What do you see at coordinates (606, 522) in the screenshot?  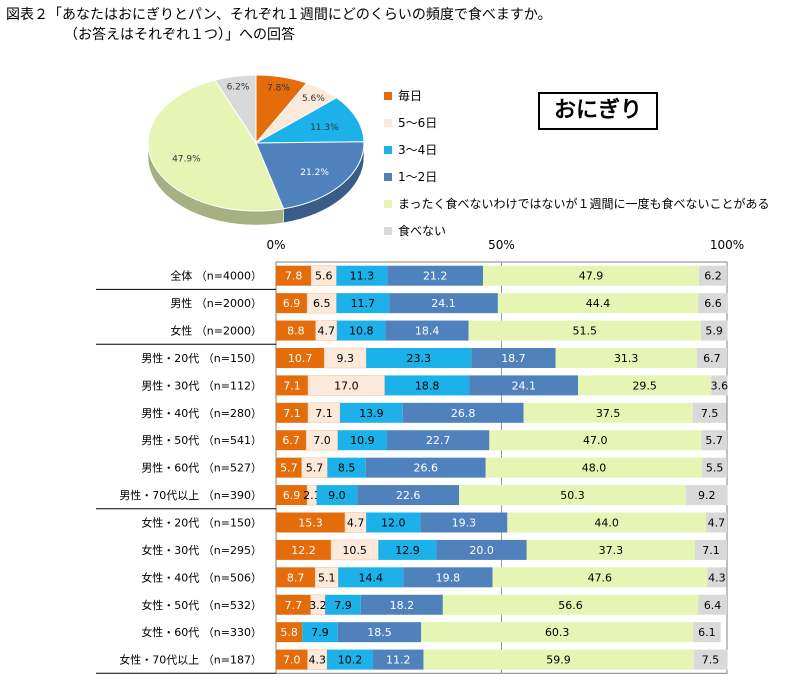 I see `bar-value-label: 44.0` at bounding box center [606, 522].